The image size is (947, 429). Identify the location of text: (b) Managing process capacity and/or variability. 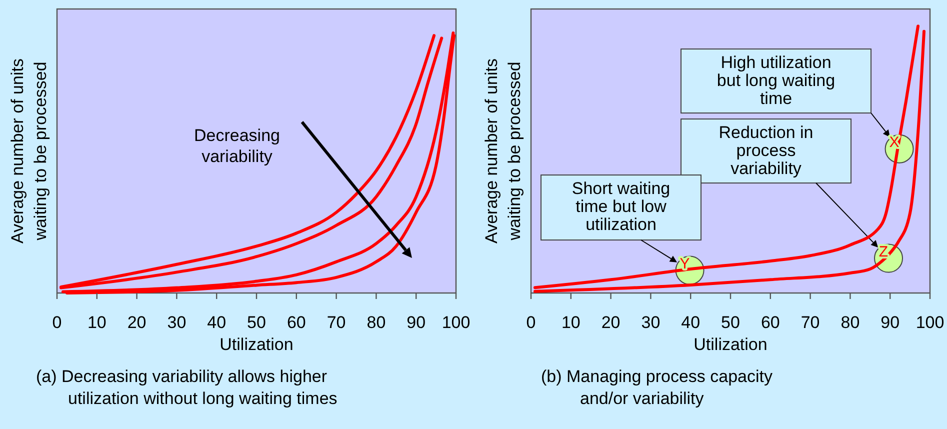
(657, 387).